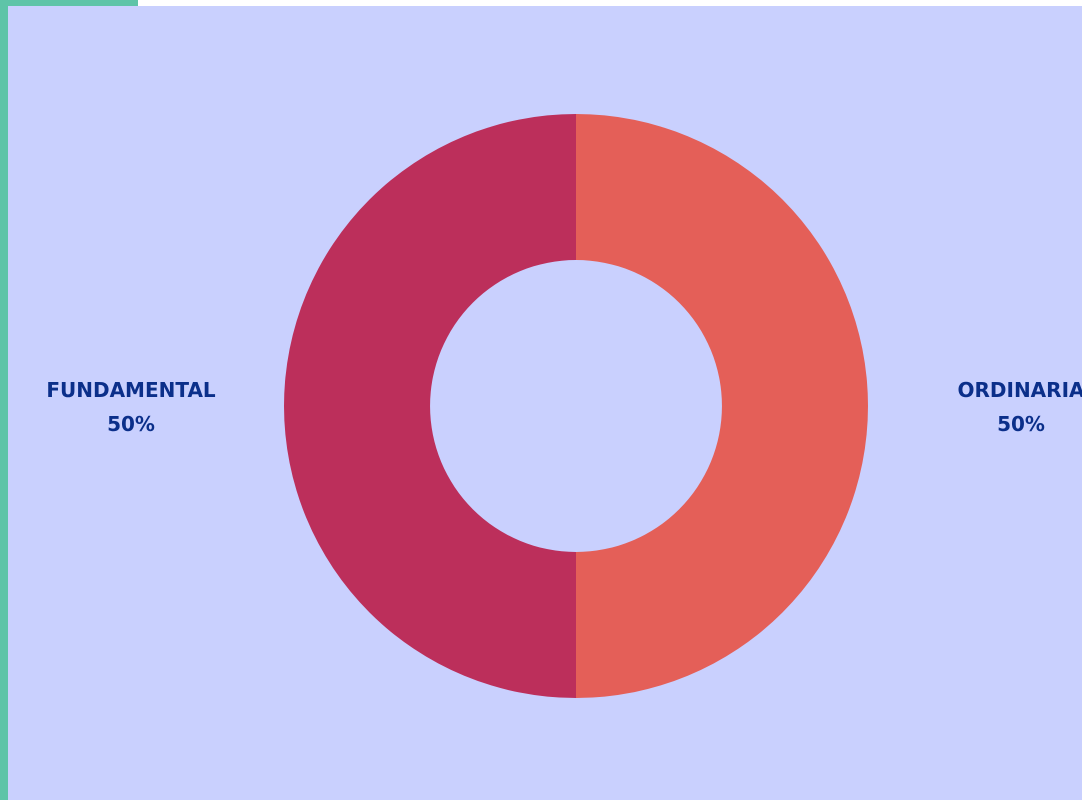 This screenshot has height=800, width=1082. What do you see at coordinates (131, 390) in the screenshot?
I see `slice-label-name: FUNDAMENTAL` at bounding box center [131, 390].